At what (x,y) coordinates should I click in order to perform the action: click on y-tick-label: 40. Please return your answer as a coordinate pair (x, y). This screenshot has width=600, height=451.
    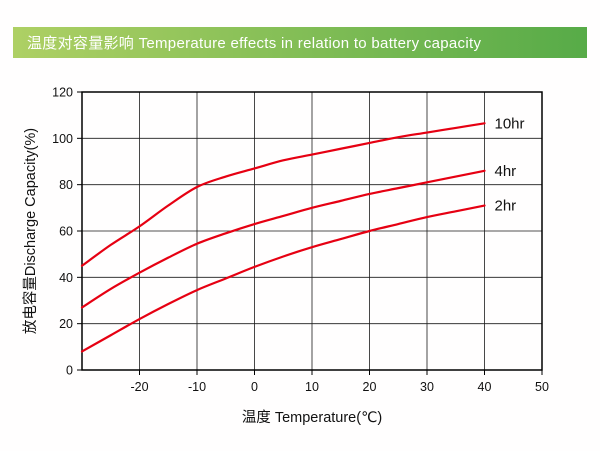
    Looking at the image, I should click on (66, 278).